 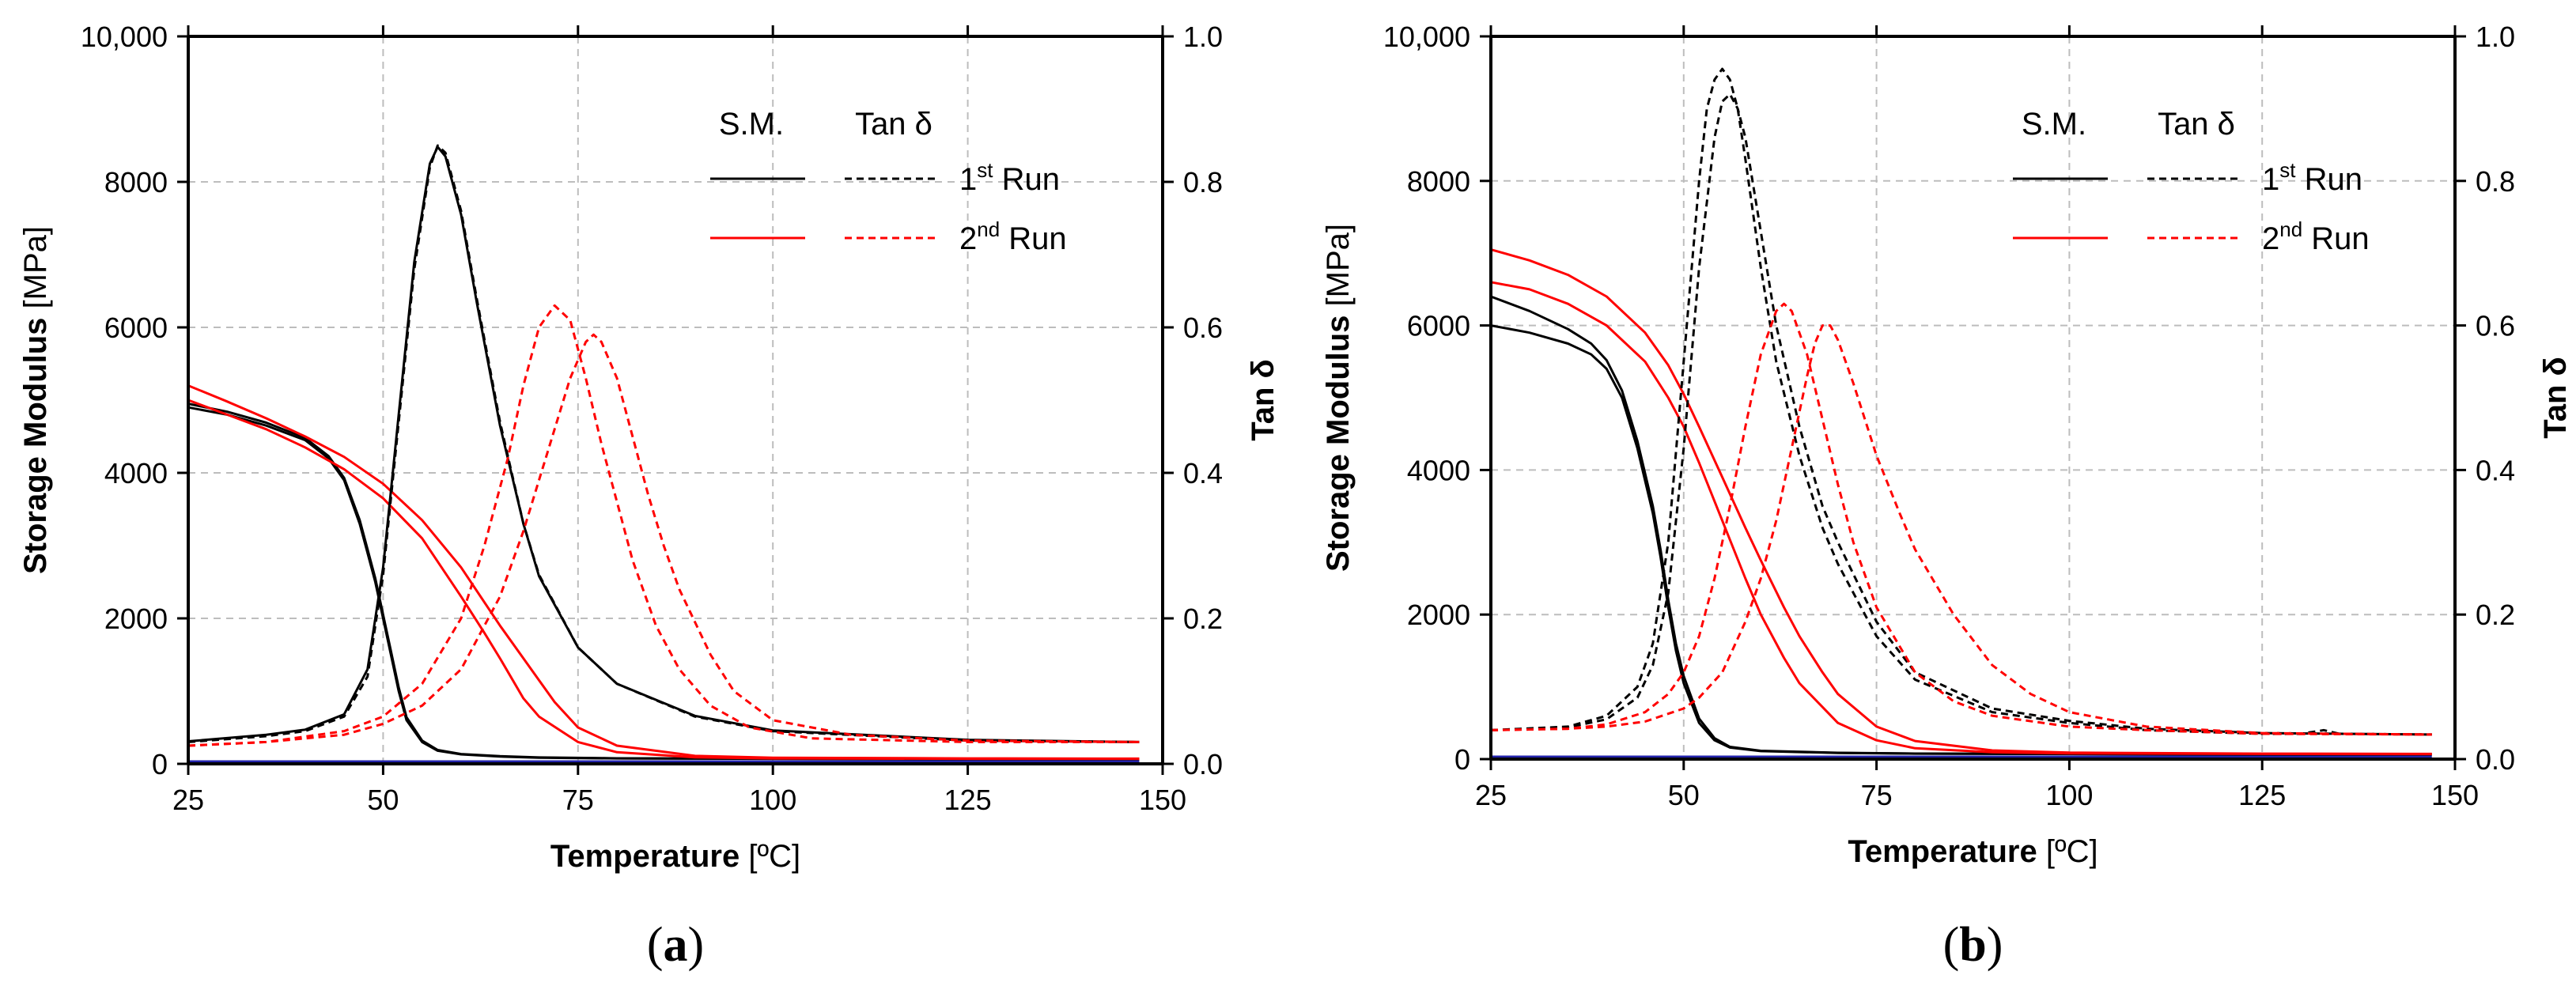 I want to click on panel-label: (a), so click(x=676, y=945).